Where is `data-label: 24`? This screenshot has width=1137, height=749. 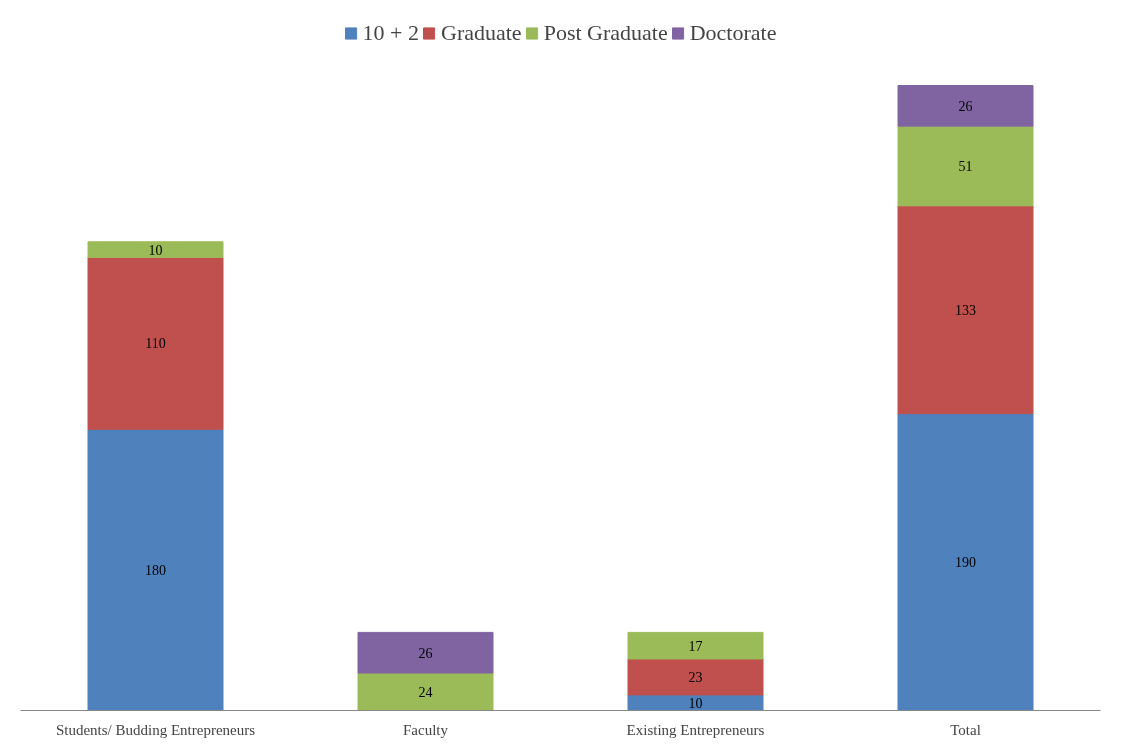 data-label: 24 is located at coordinates (425, 692).